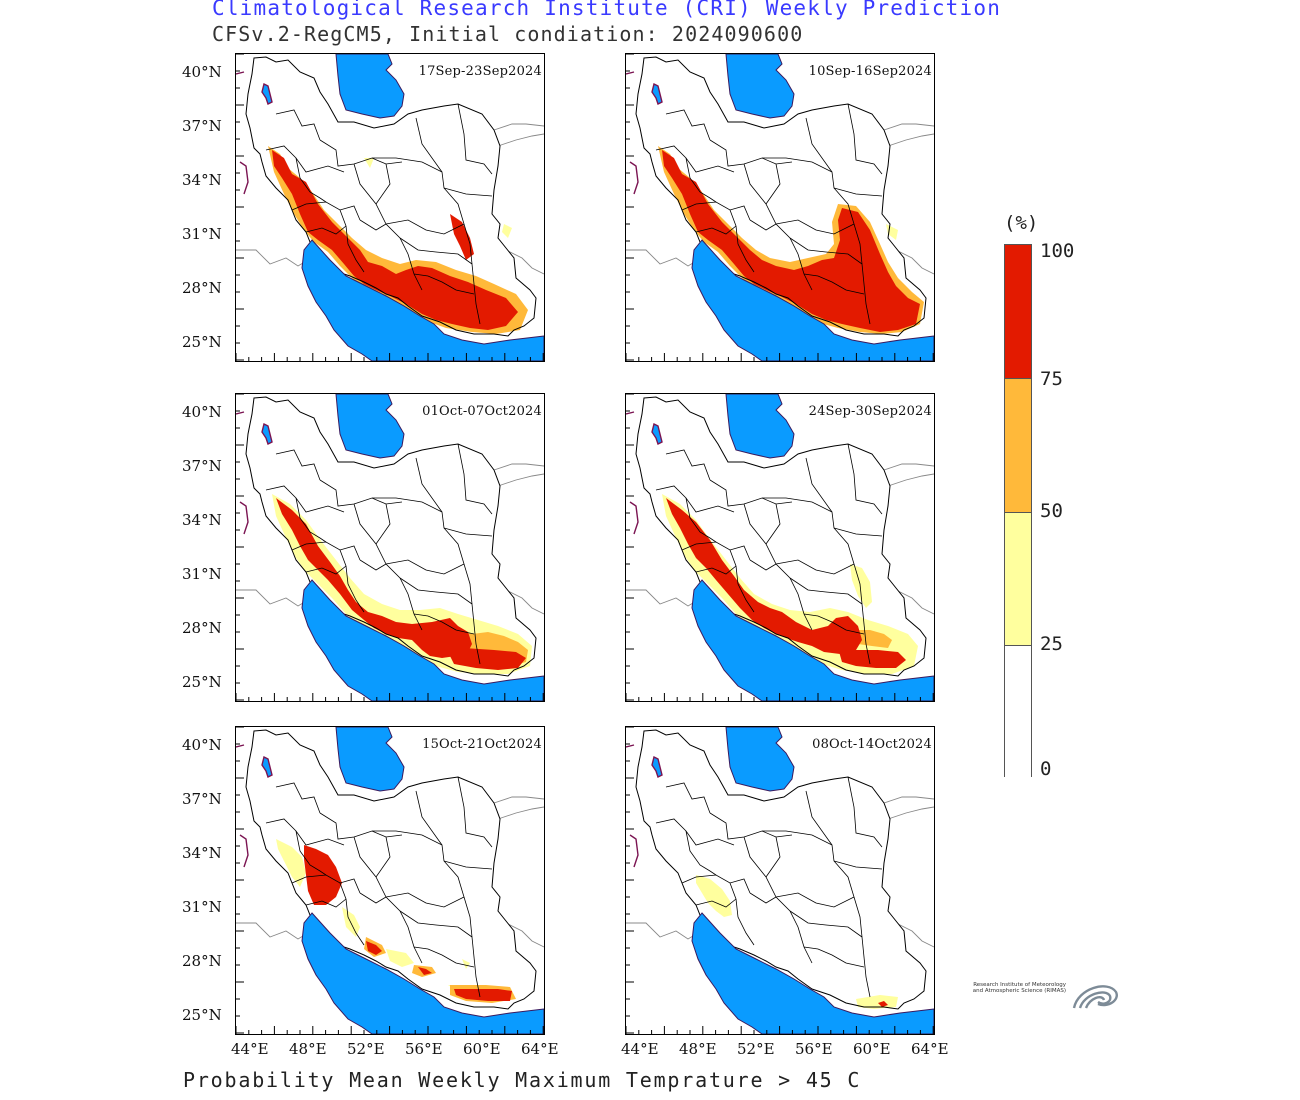 The width and height of the screenshot is (1300, 1100). Describe the element at coordinates (202, 628) in the screenshot. I see `latitude-label: 28°N` at that location.